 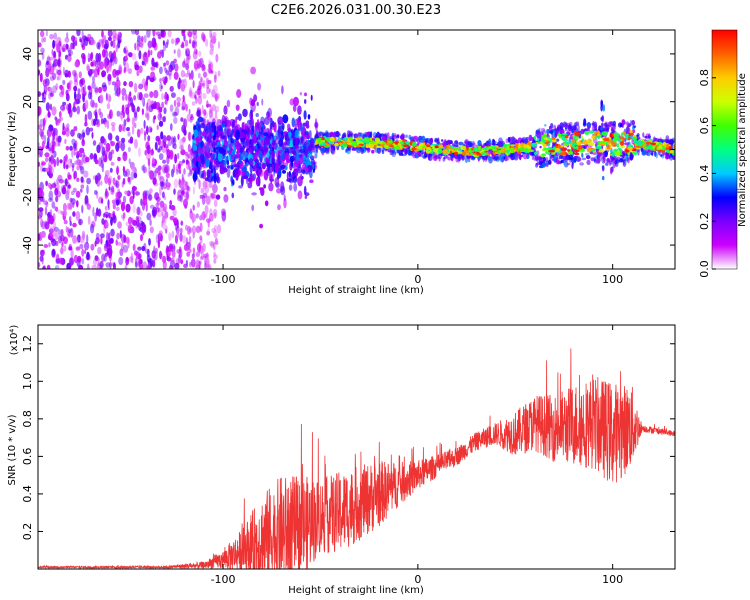 What do you see at coordinates (724, 149) in the screenshot?
I see `colorbar-gradient` at bounding box center [724, 149].